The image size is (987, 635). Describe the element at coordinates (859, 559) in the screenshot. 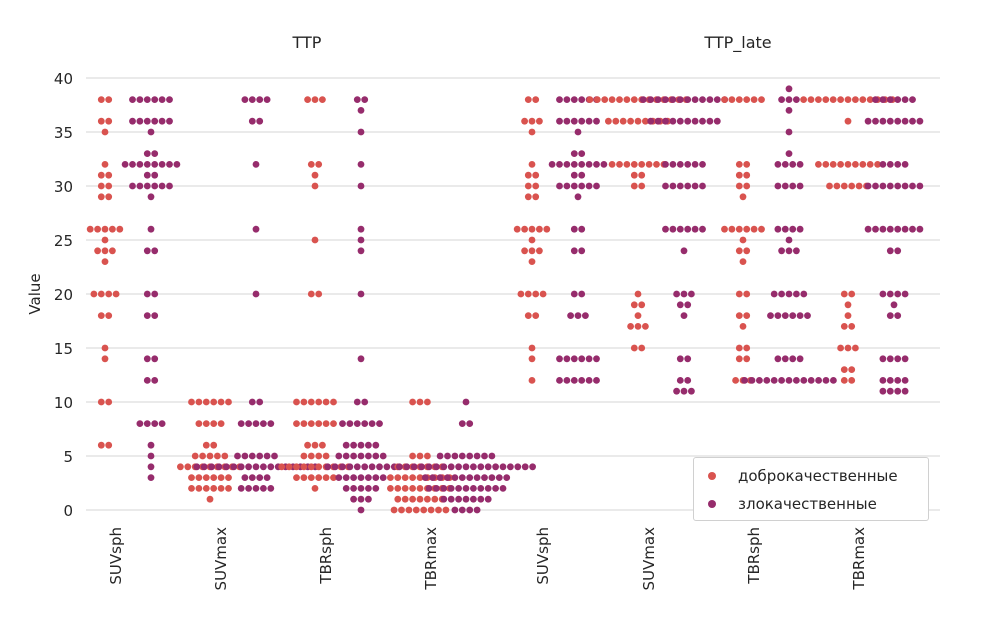

I see `x-tick-label: TBRmax` at that location.